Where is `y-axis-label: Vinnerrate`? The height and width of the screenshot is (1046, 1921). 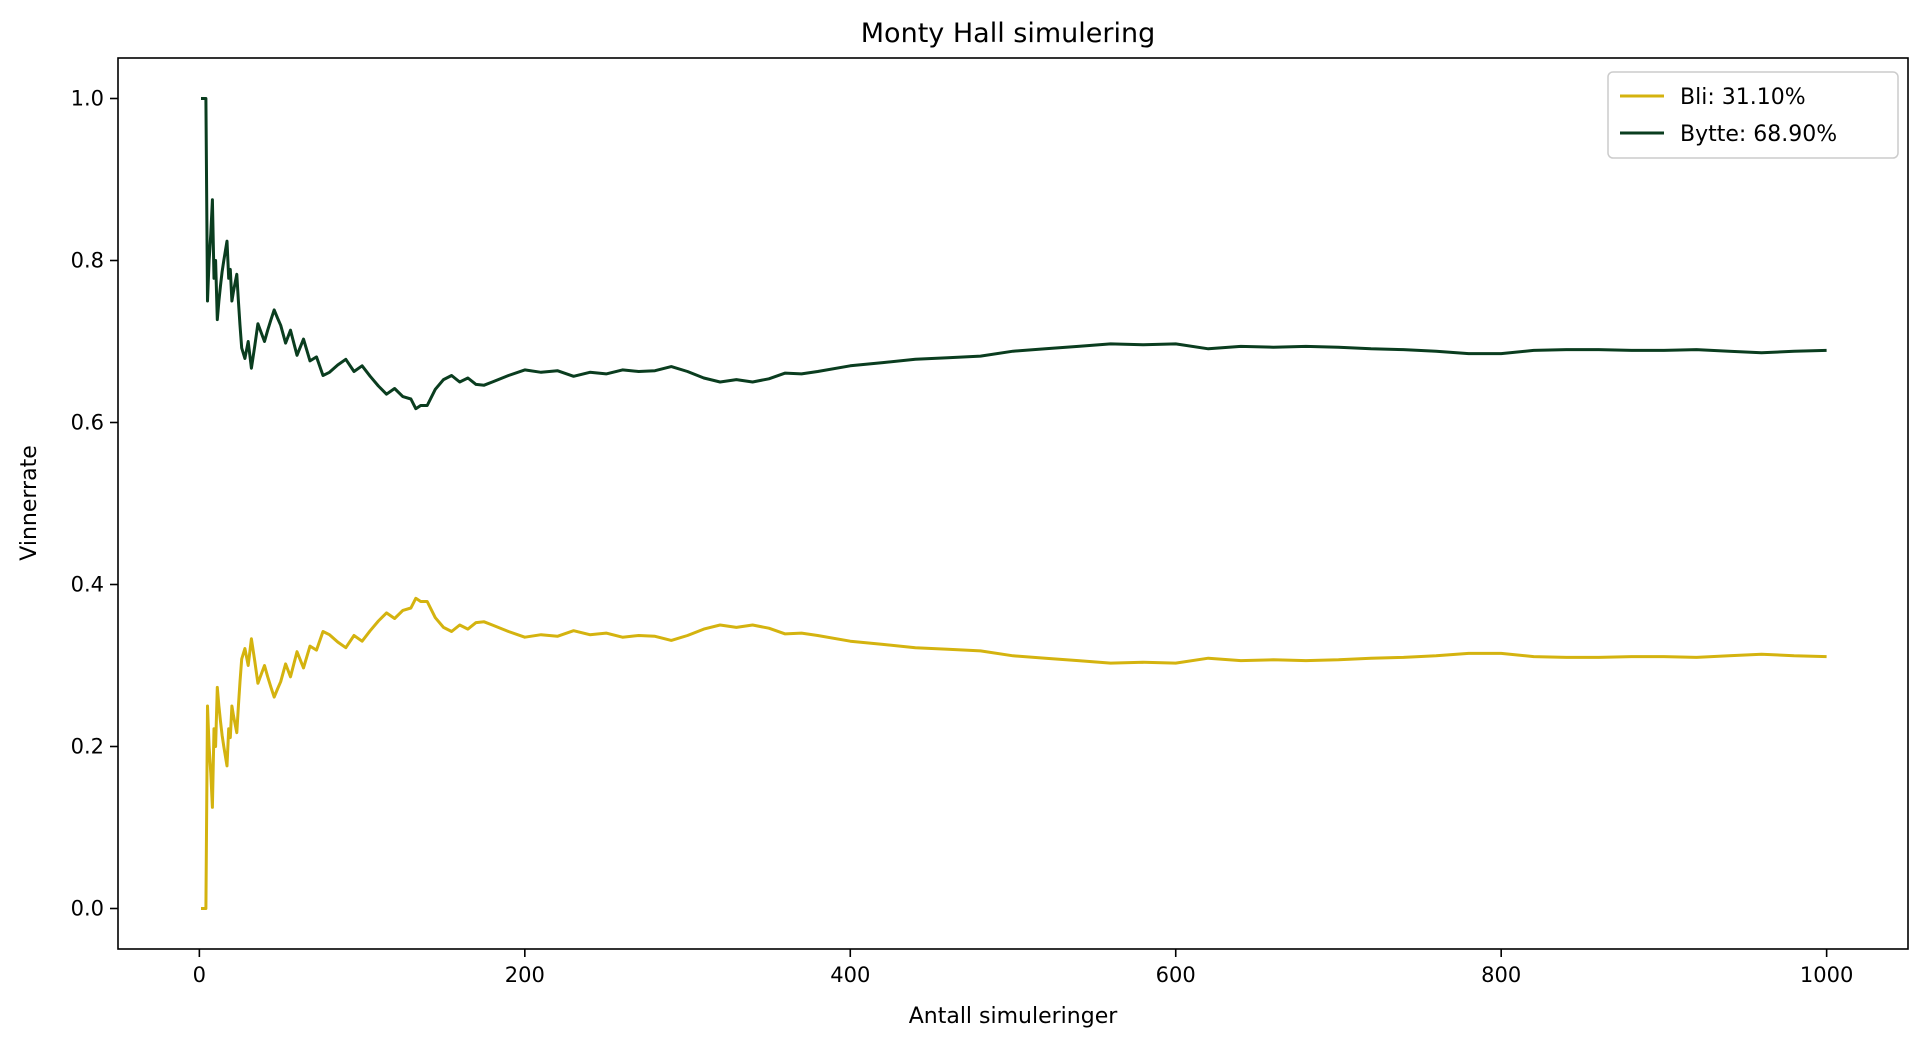 y-axis-label: Vinnerrate is located at coordinates (29, 502).